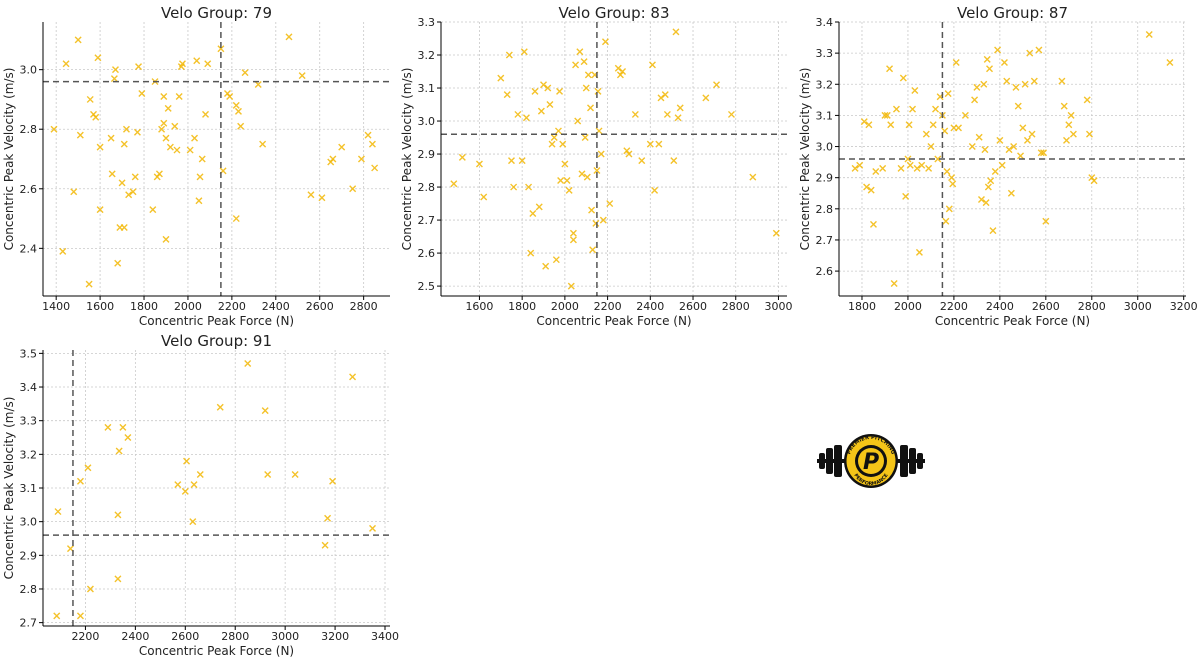 Image resolution: width=1200 pixels, height=663 pixels. Describe the element at coordinates (9, 488) in the screenshot. I see `y-axis-label: Concentric Peak Velocity (m/s)` at that location.